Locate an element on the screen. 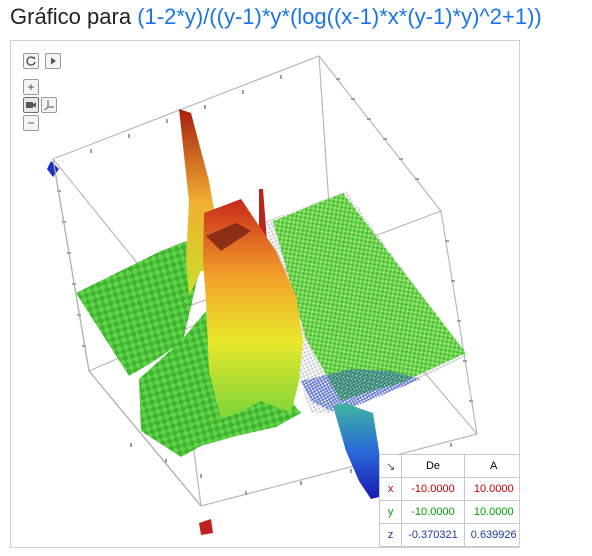 Image resolution: width=592 pixels, height=556 pixels. range-row-z: z -0.370321 0.639926 is located at coordinates (448, 535).